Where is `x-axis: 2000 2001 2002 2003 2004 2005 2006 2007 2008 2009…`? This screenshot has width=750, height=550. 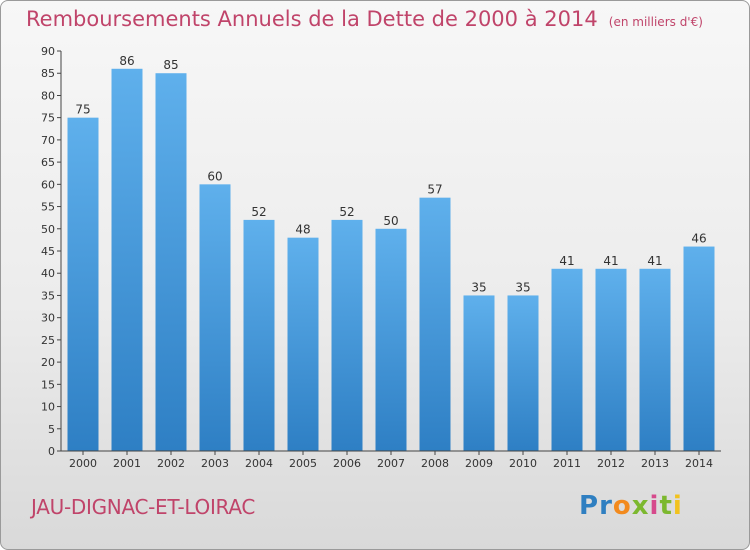 x-axis: 2000 2001 2002 2003 2004 2005 2006 2007 2008 2009… is located at coordinates (391, 460).